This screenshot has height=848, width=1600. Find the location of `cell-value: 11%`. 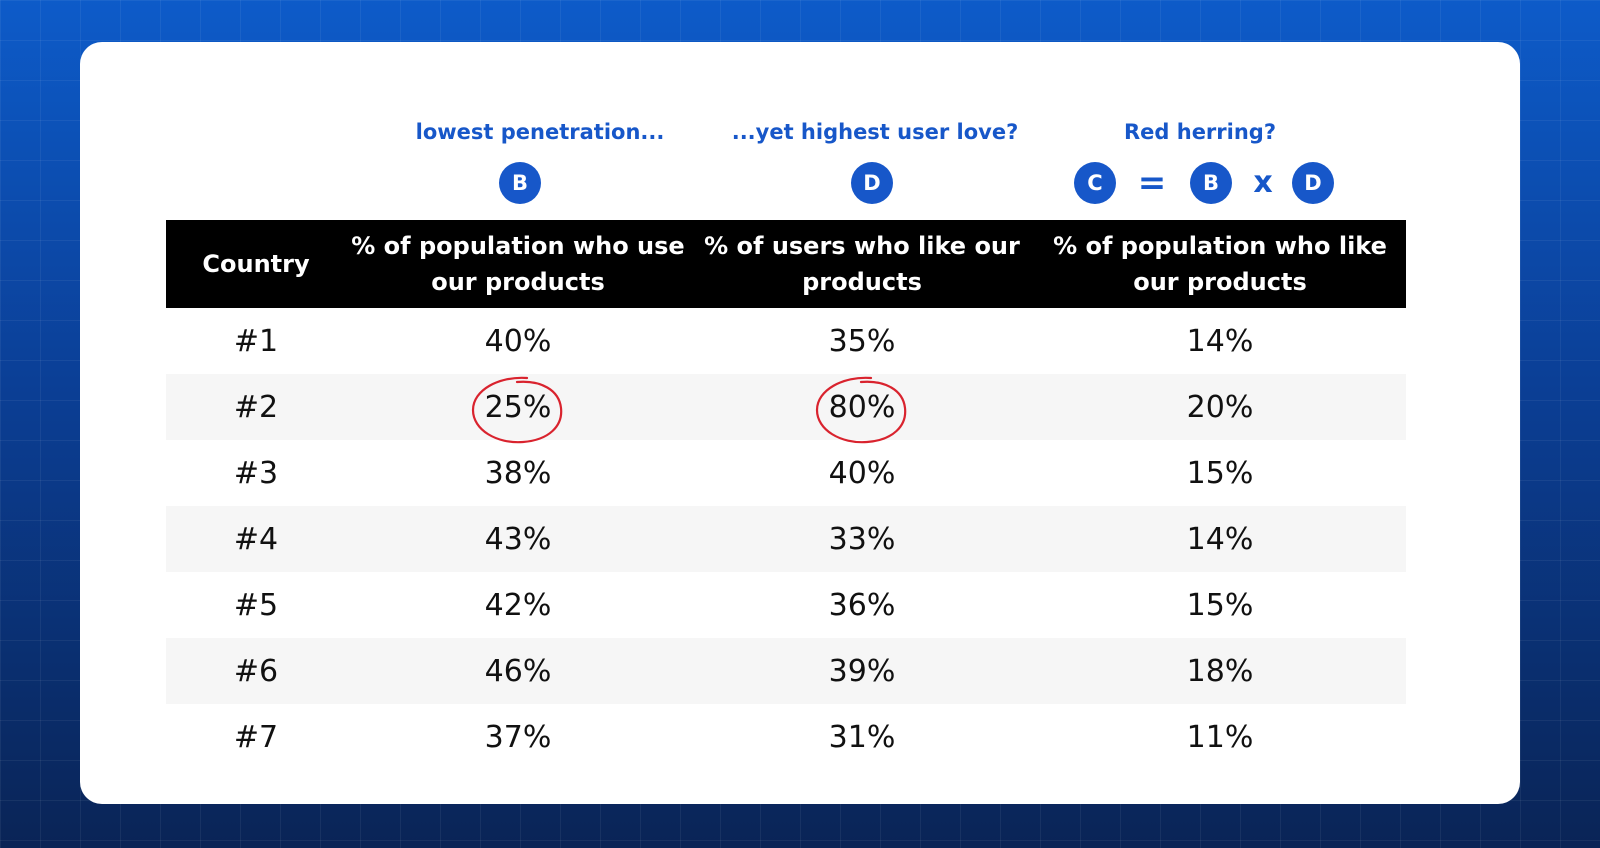

cell-value: 11% is located at coordinates (1220, 737).